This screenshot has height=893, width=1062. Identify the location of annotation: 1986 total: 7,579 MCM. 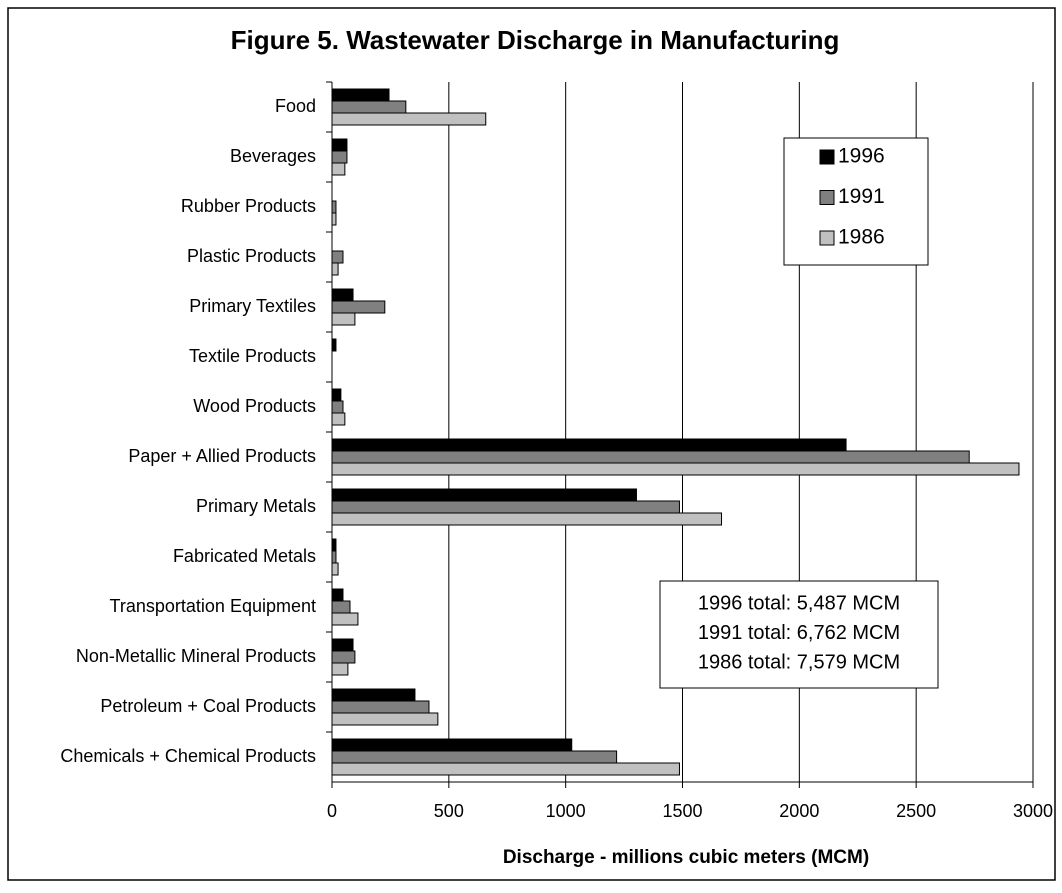
(799, 662).